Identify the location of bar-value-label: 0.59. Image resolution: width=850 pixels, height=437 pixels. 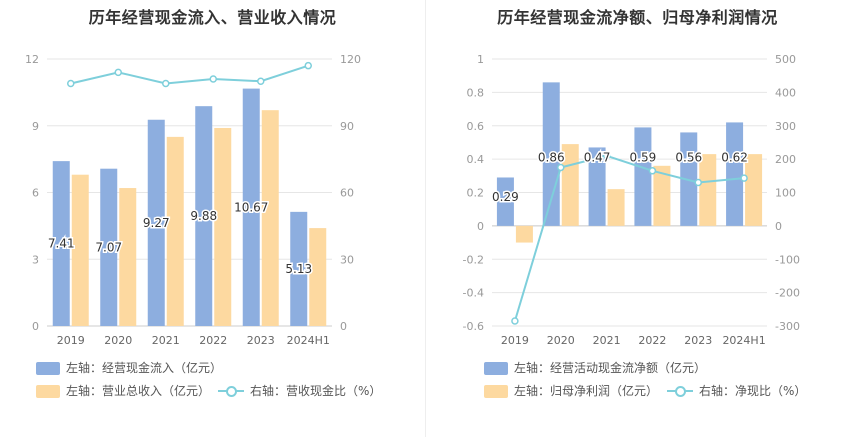
(643, 157).